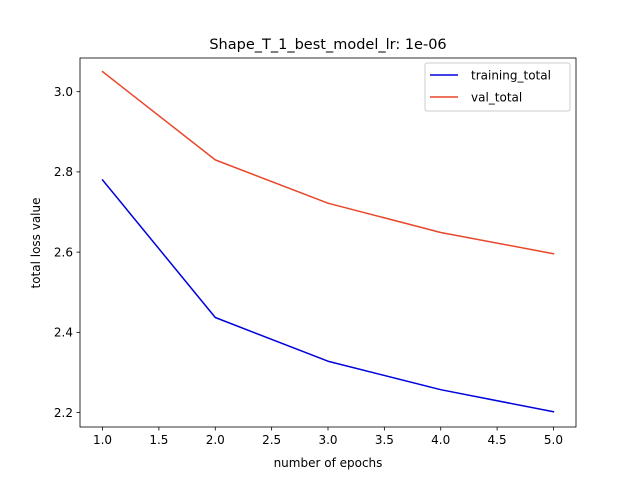 This screenshot has width=640, height=480. Describe the element at coordinates (497, 440) in the screenshot. I see `x-tick-label: 4.5` at that location.